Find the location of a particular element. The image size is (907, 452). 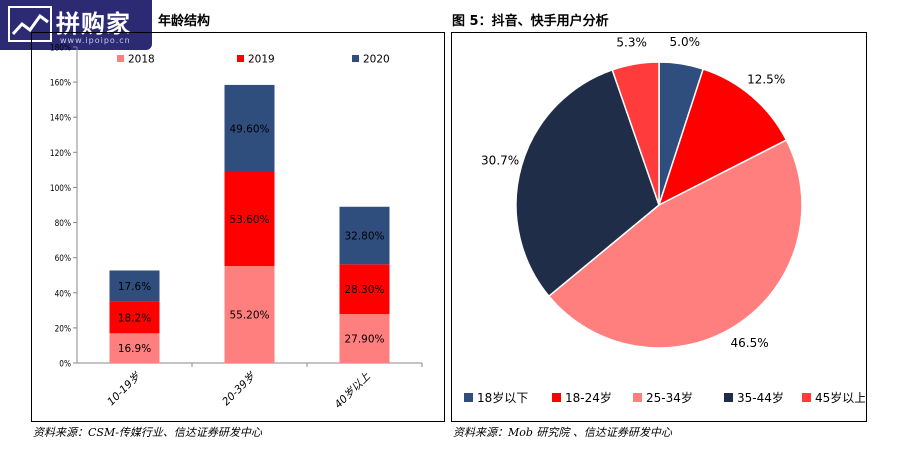

bar-data-label: 49.60% is located at coordinates (249, 129).